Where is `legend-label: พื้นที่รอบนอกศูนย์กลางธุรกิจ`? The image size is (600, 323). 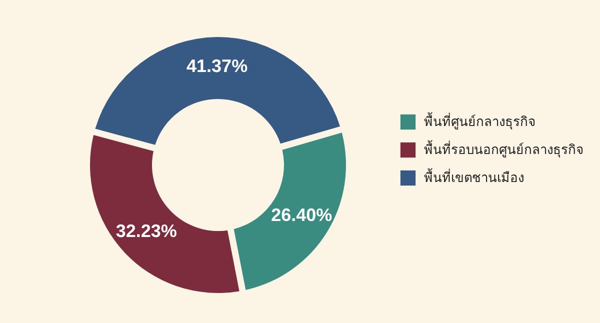
legend-label: พื้นที่รอบนอกศูนย์กลางธุรกิจ is located at coordinates (504, 149).